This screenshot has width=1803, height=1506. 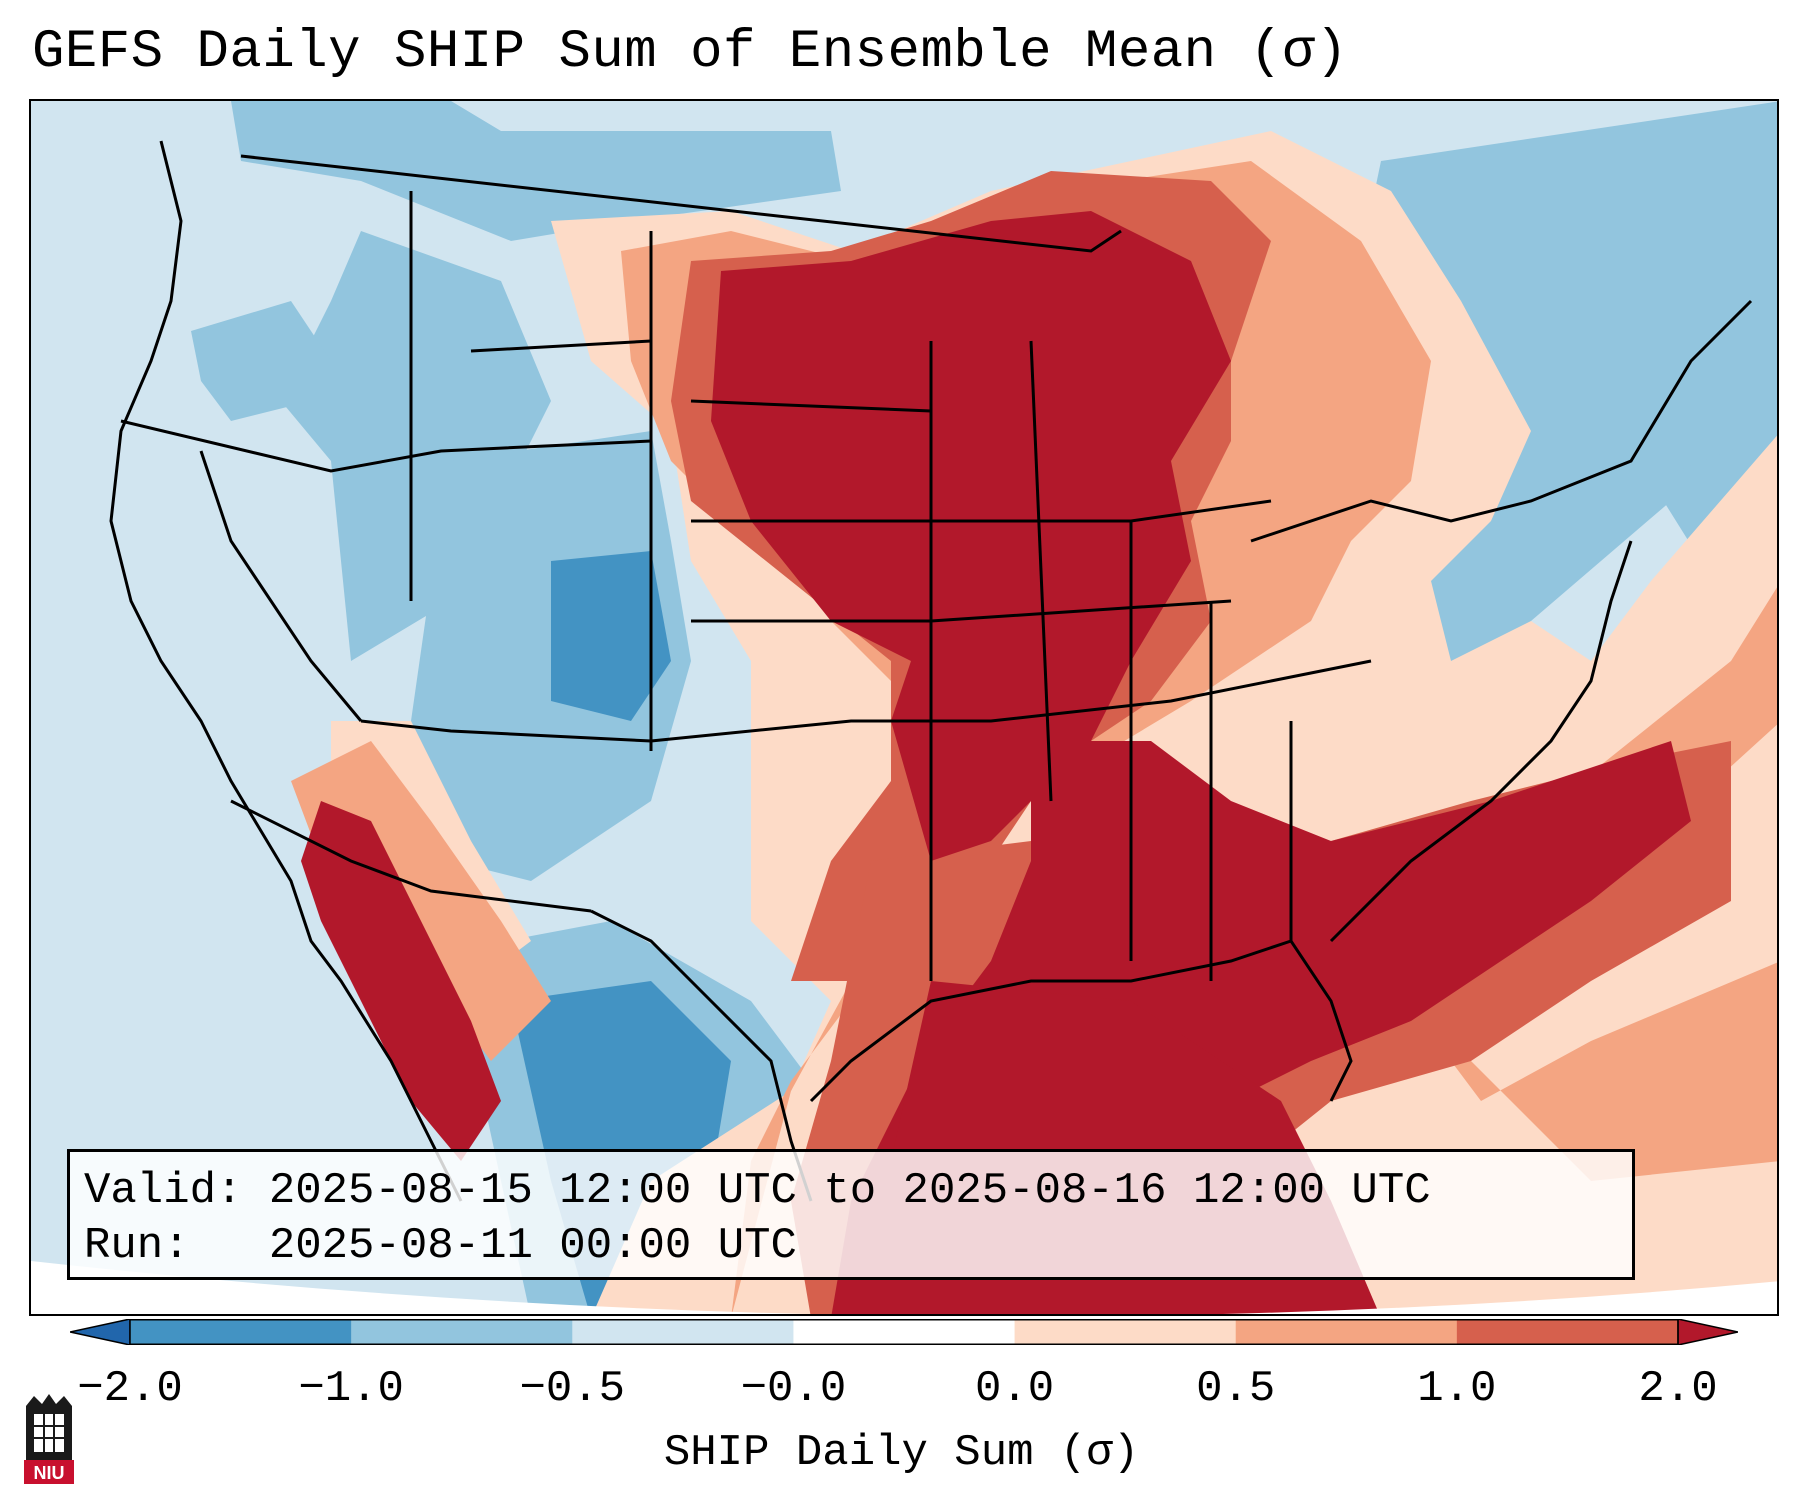 I want to click on oregon-negative-region, so click(x=261, y=361).